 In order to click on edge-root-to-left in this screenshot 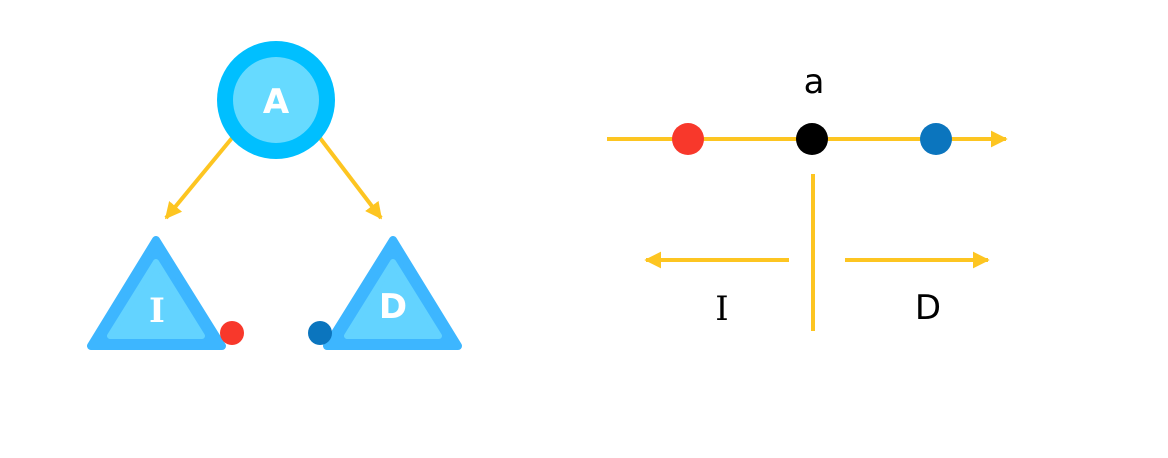, I will do `click(199, 178)`.